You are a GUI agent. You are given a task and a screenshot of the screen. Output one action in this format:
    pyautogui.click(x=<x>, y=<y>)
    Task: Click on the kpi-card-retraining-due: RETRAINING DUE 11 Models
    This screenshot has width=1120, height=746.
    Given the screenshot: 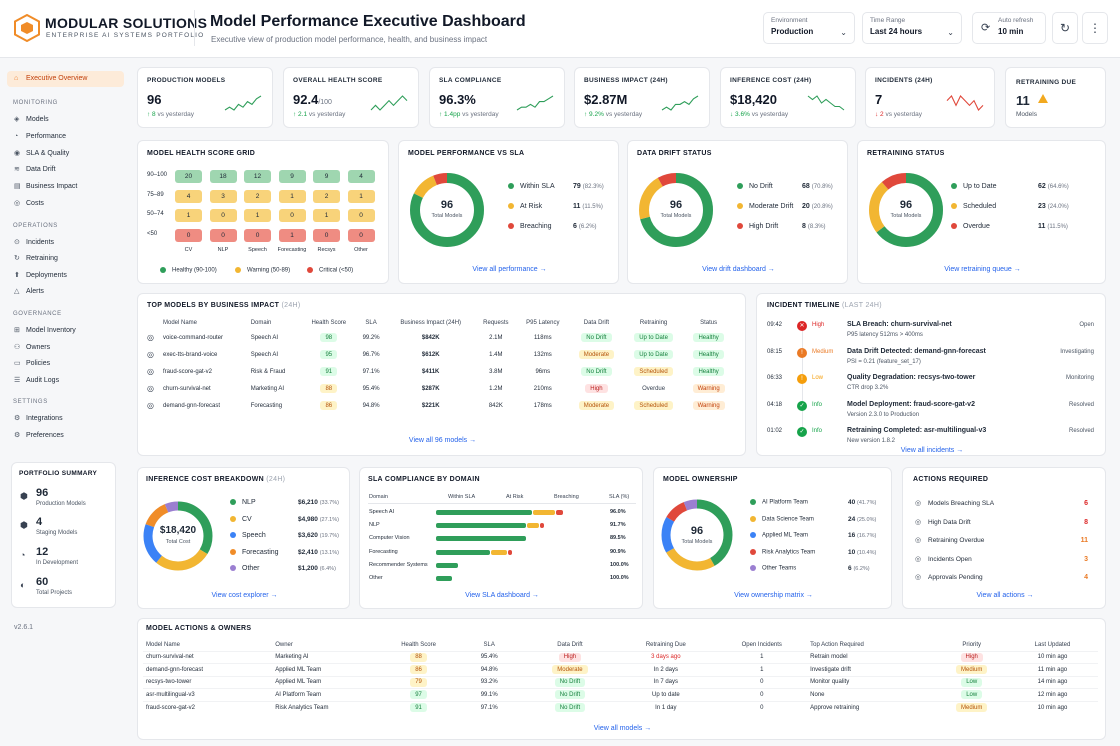 What is the action you would take?
    pyautogui.click(x=1055, y=97)
    